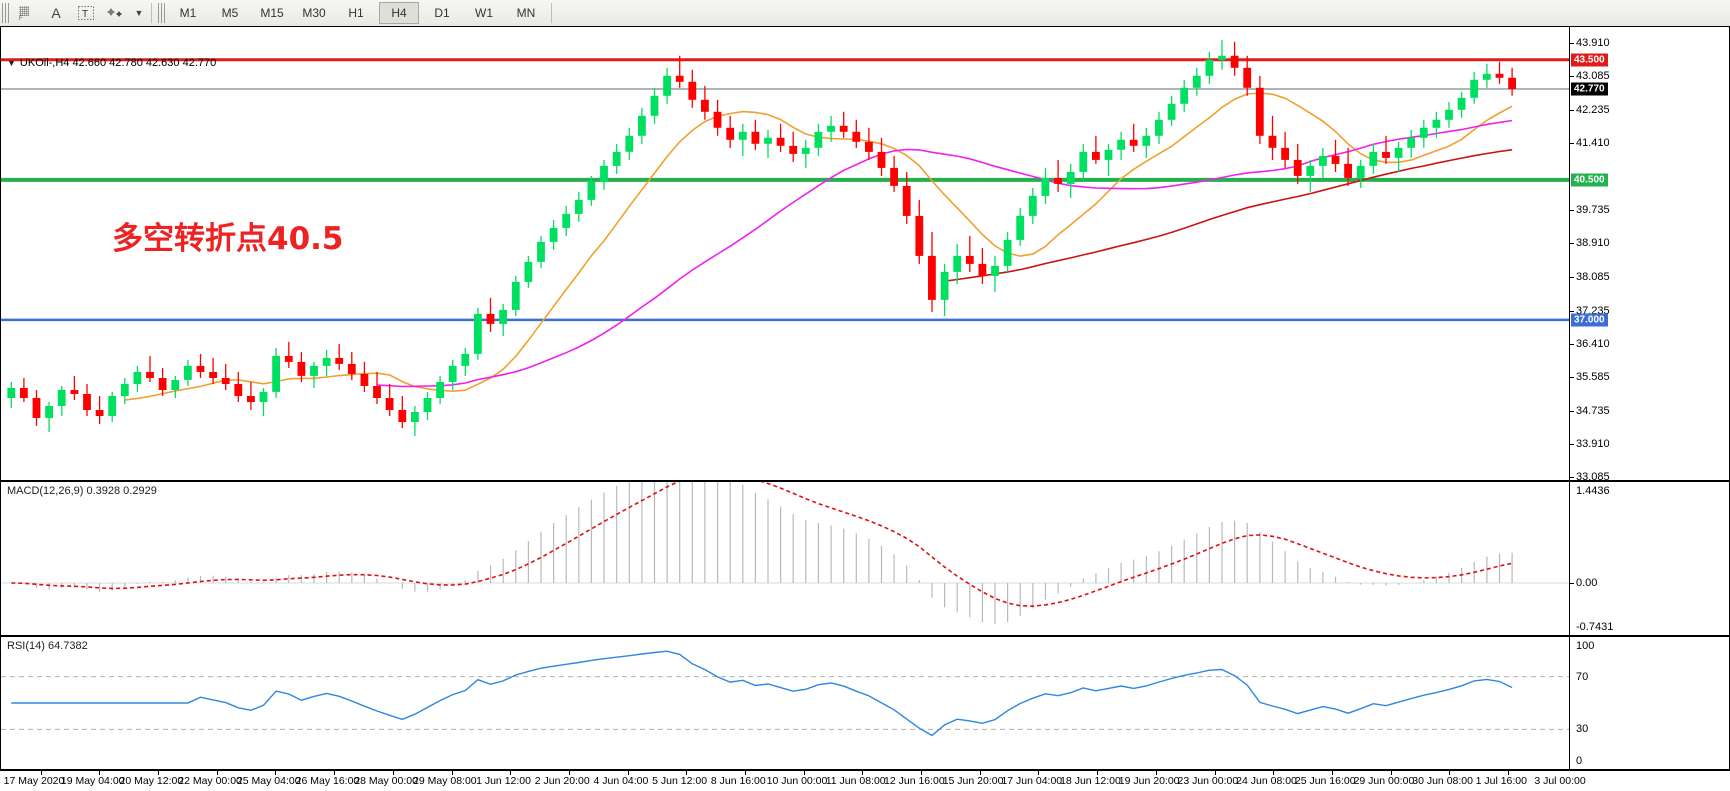  I want to click on time-label: 23 Jun 00:00, so click(1208, 781).